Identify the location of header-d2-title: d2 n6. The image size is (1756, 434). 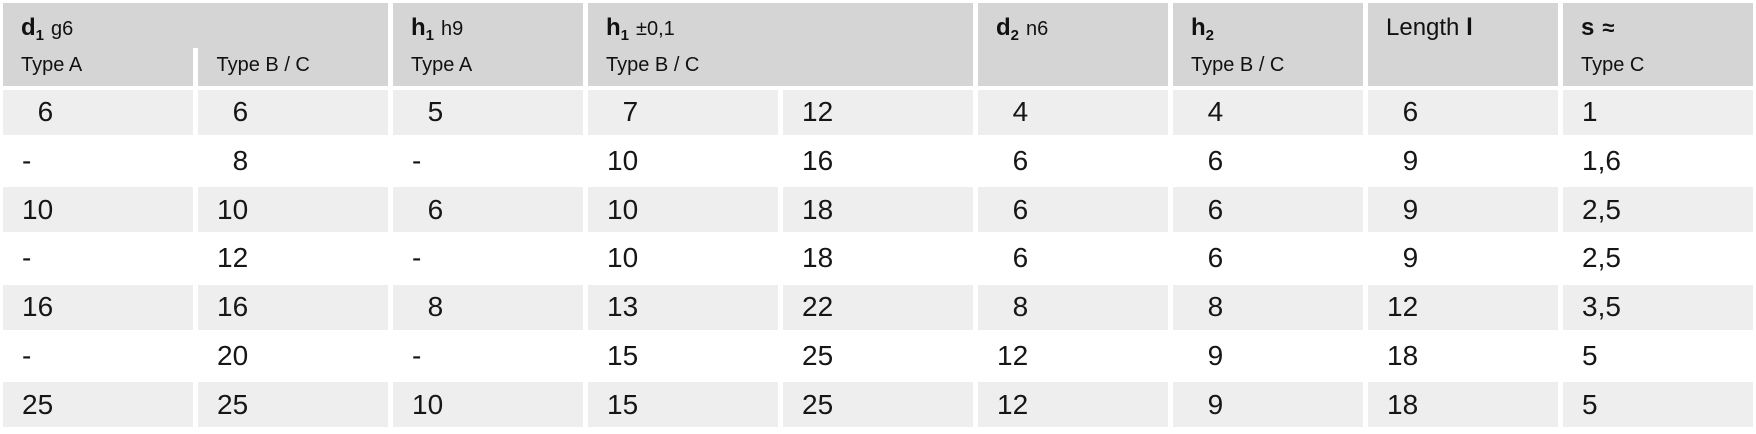
(1022, 29).